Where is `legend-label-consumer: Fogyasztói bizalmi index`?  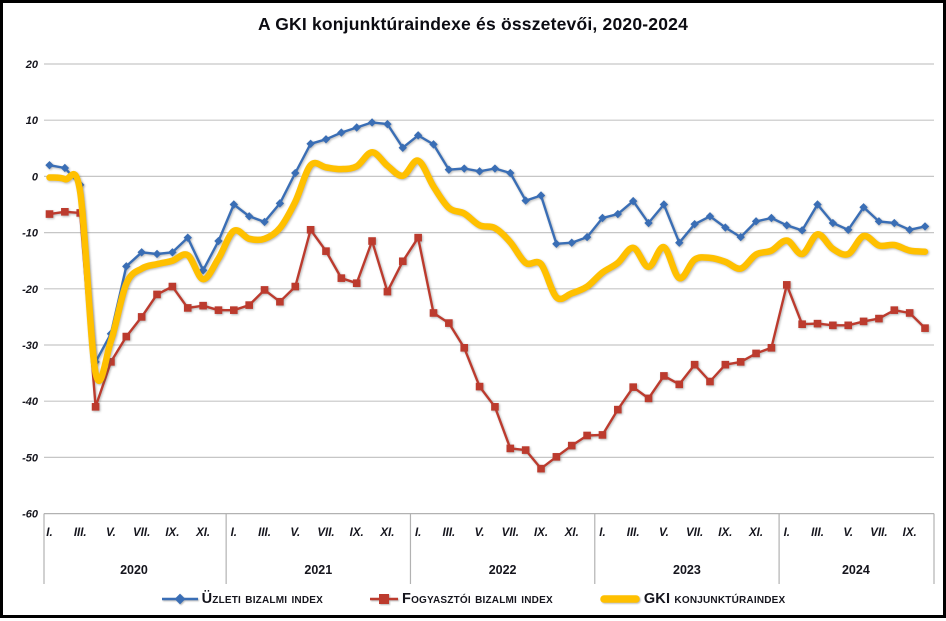
legend-label-consumer: Fogyasztói bizalmi index is located at coordinates (477, 599).